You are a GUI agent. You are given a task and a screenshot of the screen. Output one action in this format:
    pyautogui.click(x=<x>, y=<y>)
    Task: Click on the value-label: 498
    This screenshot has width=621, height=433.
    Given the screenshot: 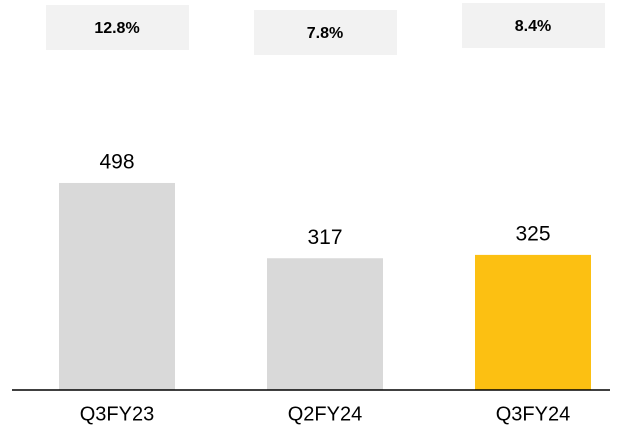 What is the action you would take?
    pyautogui.click(x=116, y=162)
    